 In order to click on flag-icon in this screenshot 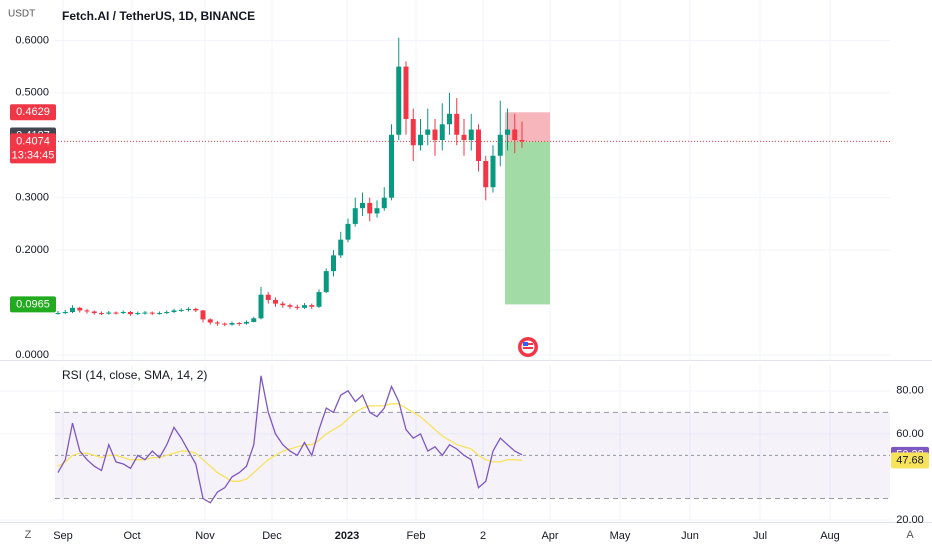, I will do `click(528, 347)`.